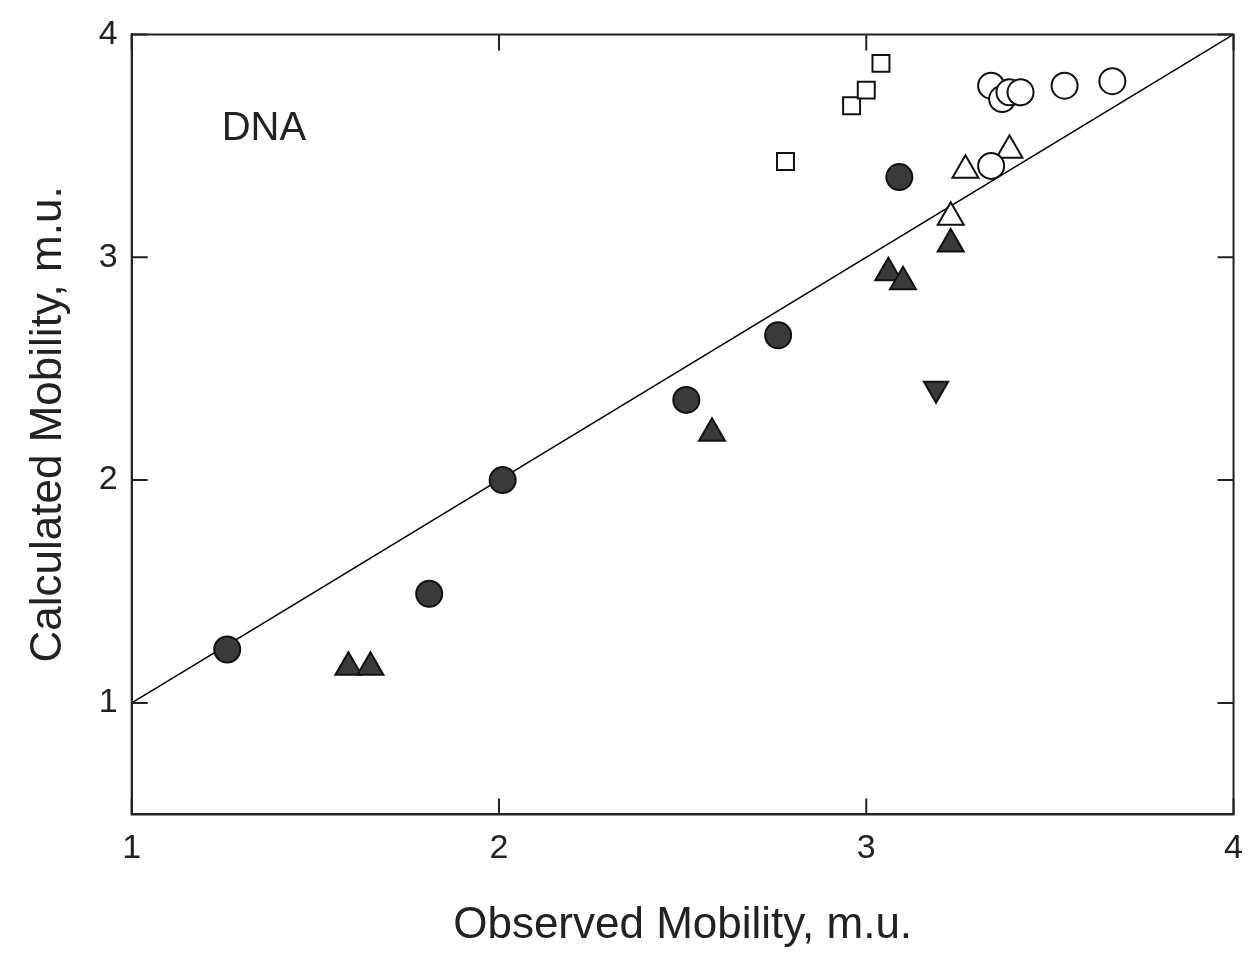 The height and width of the screenshot is (970, 1257). Describe the element at coordinates (45, 424) in the screenshot. I see `y-axis-title: Calculated Mobility, m.u.` at that location.